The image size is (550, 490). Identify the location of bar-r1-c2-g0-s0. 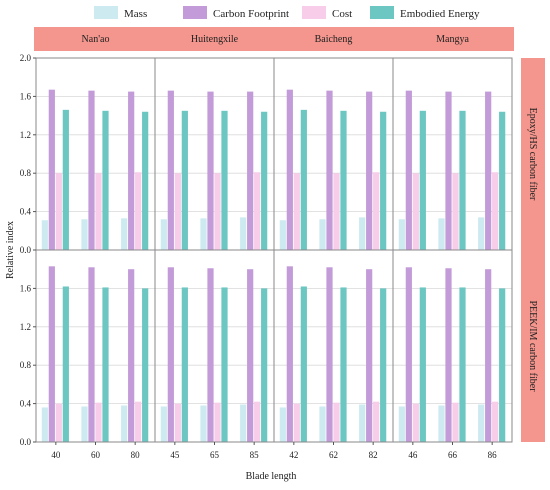
(282, 424).